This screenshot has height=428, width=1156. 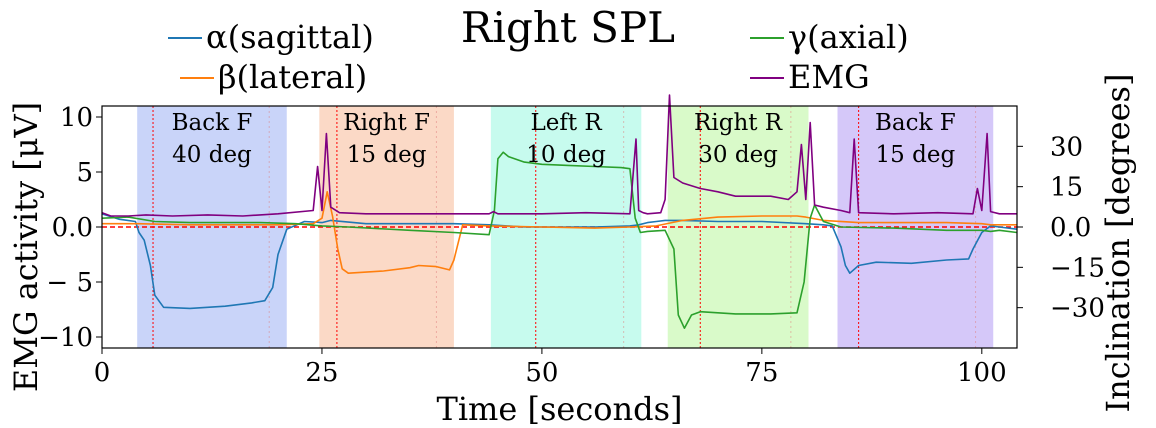 I want to click on x-tick-label: 75, so click(x=761, y=373).